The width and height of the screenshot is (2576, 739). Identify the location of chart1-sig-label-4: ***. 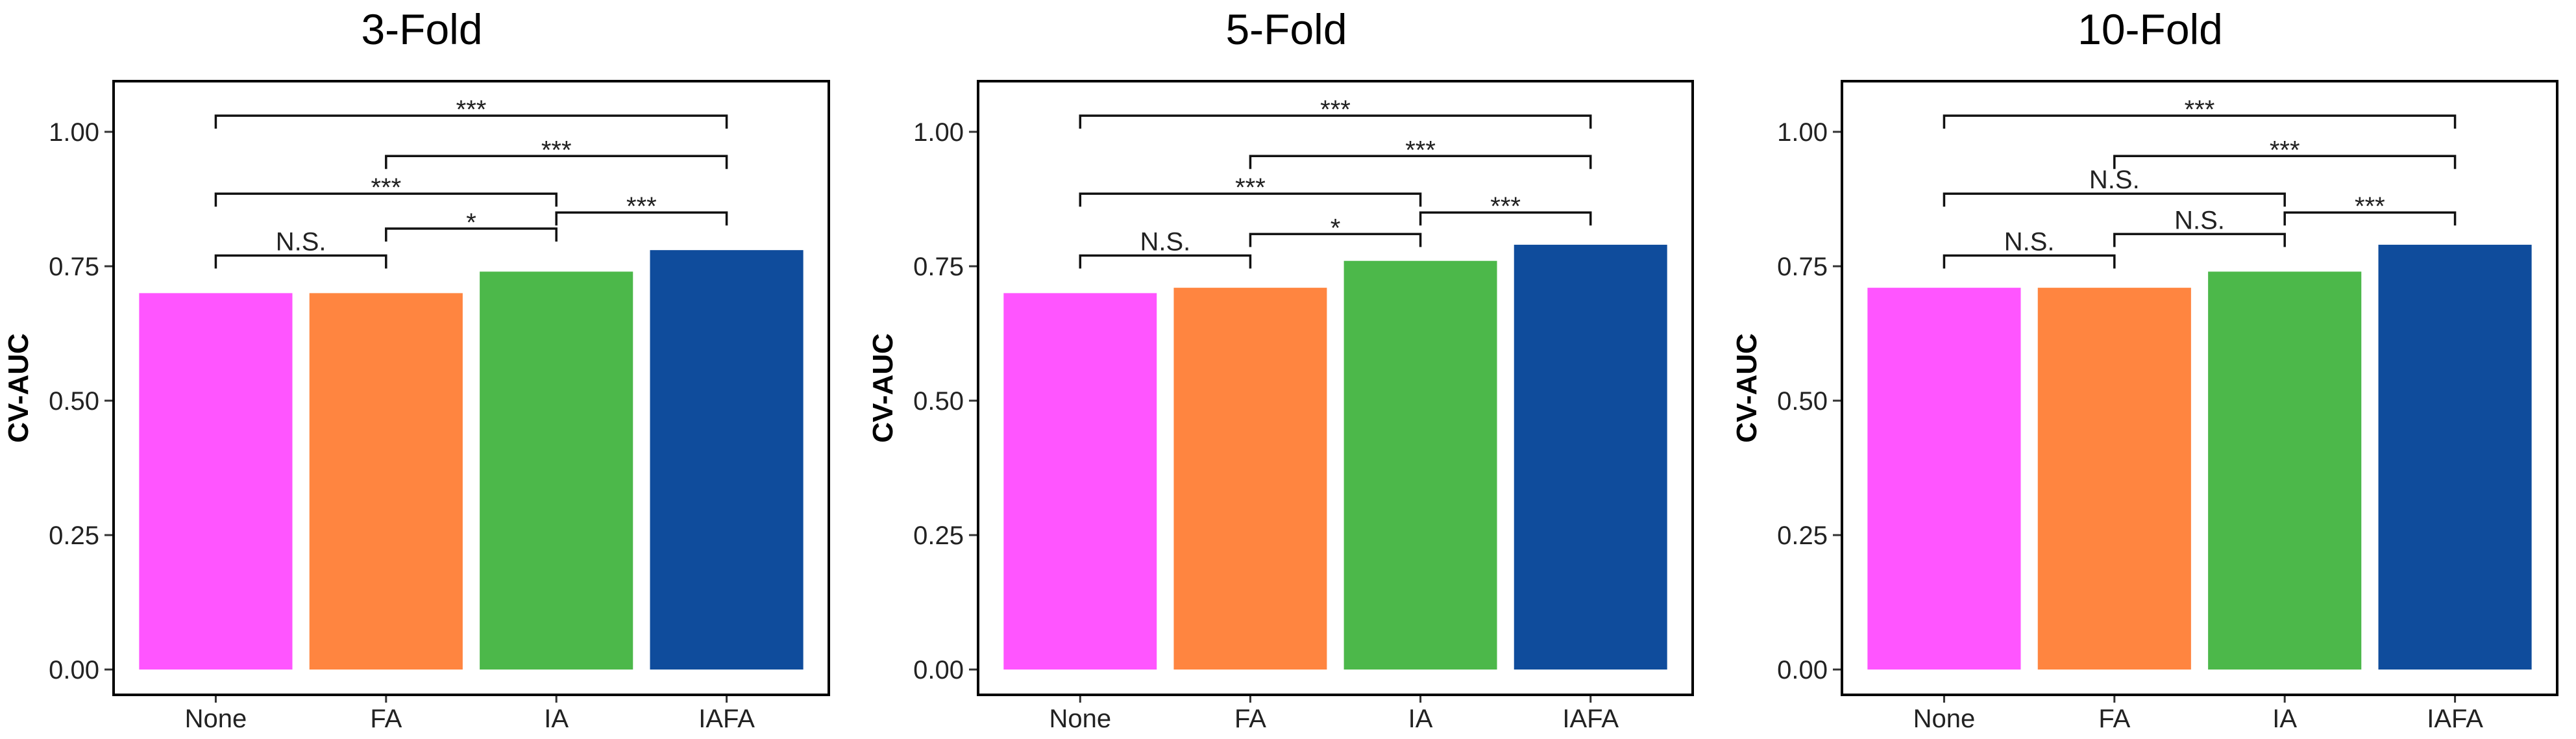
(386, 187).